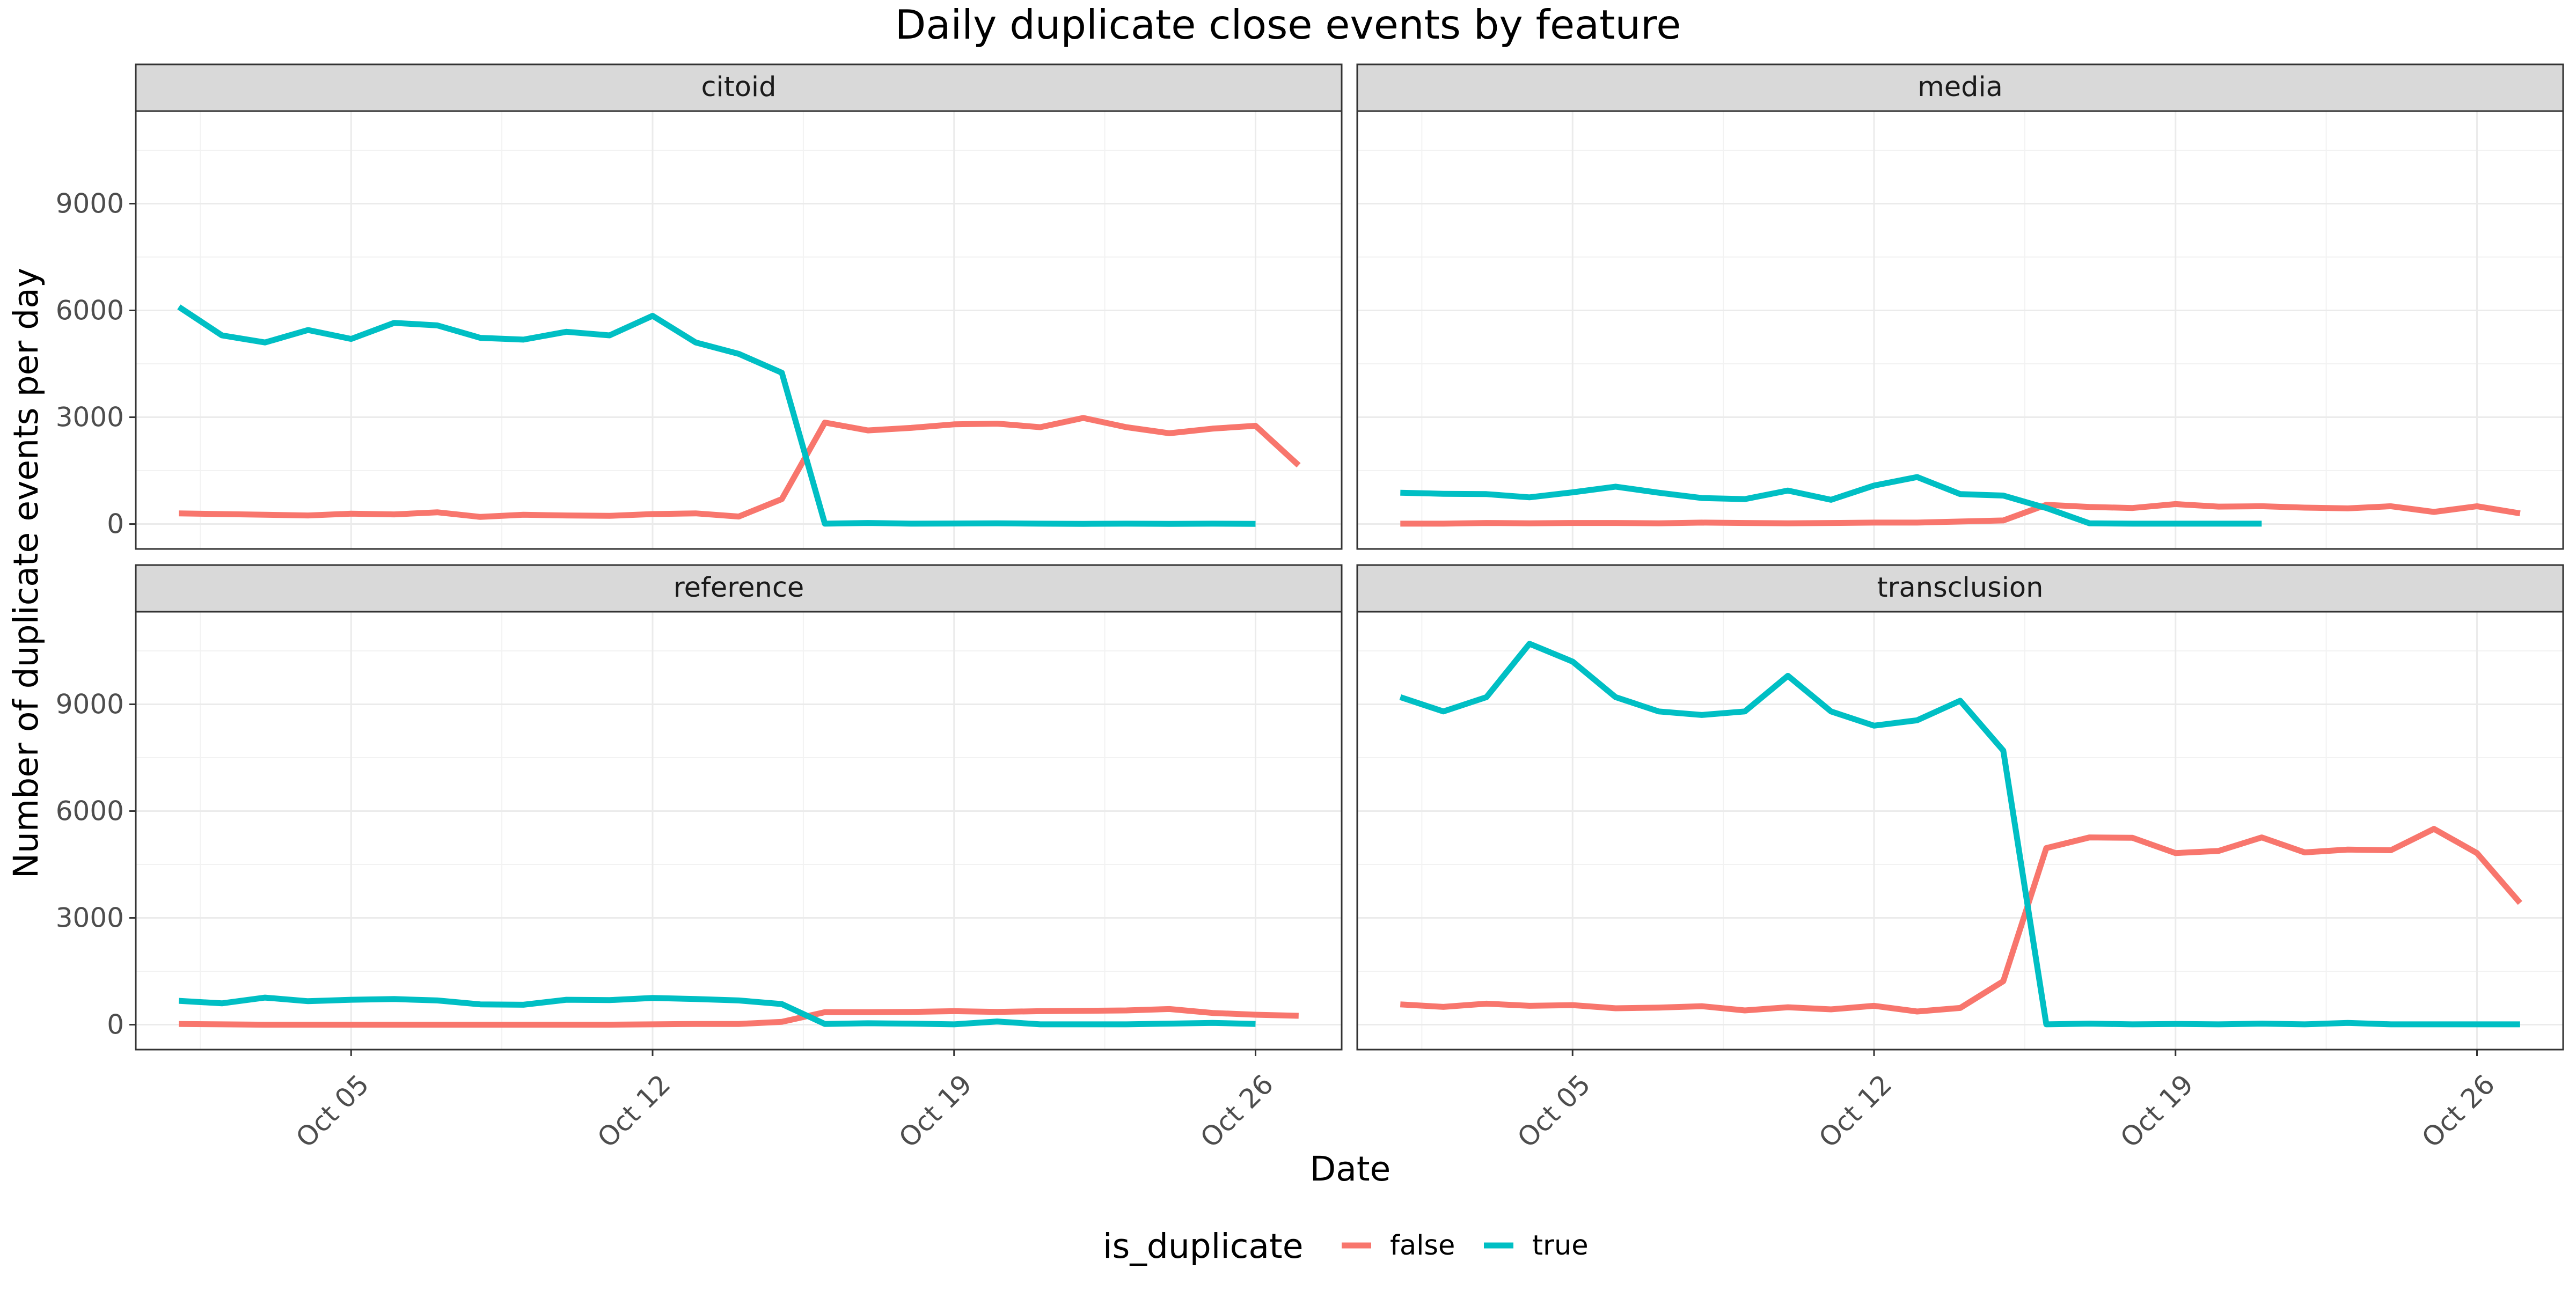 This screenshot has width=2576, height=1290. Describe the element at coordinates (1560, 1246) in the screenshot. I see `legend-label: true` at that location.